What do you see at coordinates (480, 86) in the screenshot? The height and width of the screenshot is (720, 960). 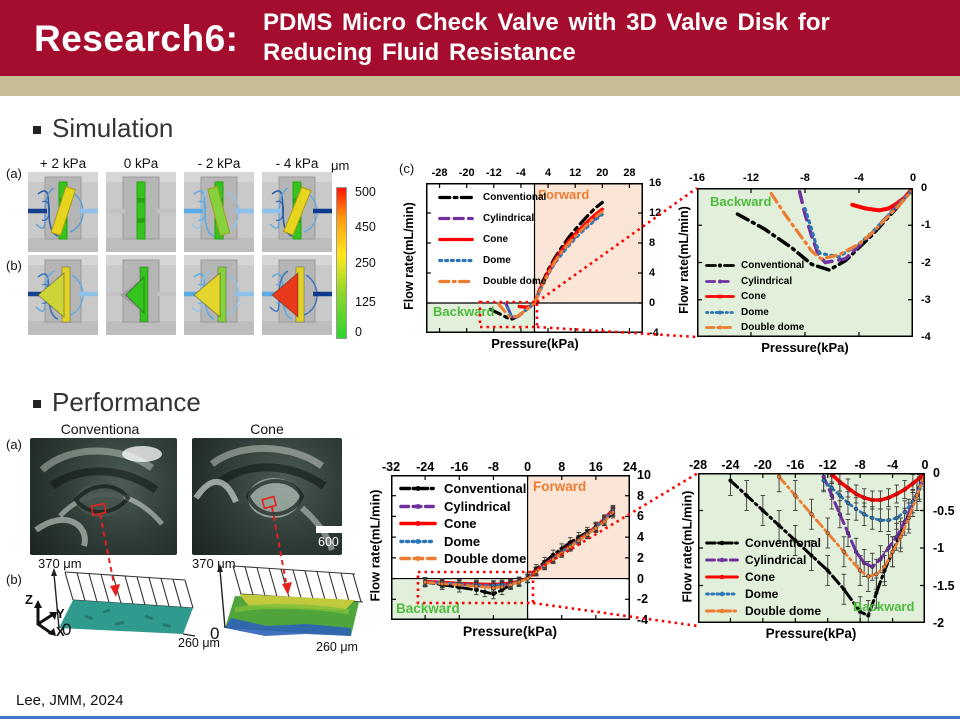 I see `header-divider-bar` at bounding box center [480, 86].